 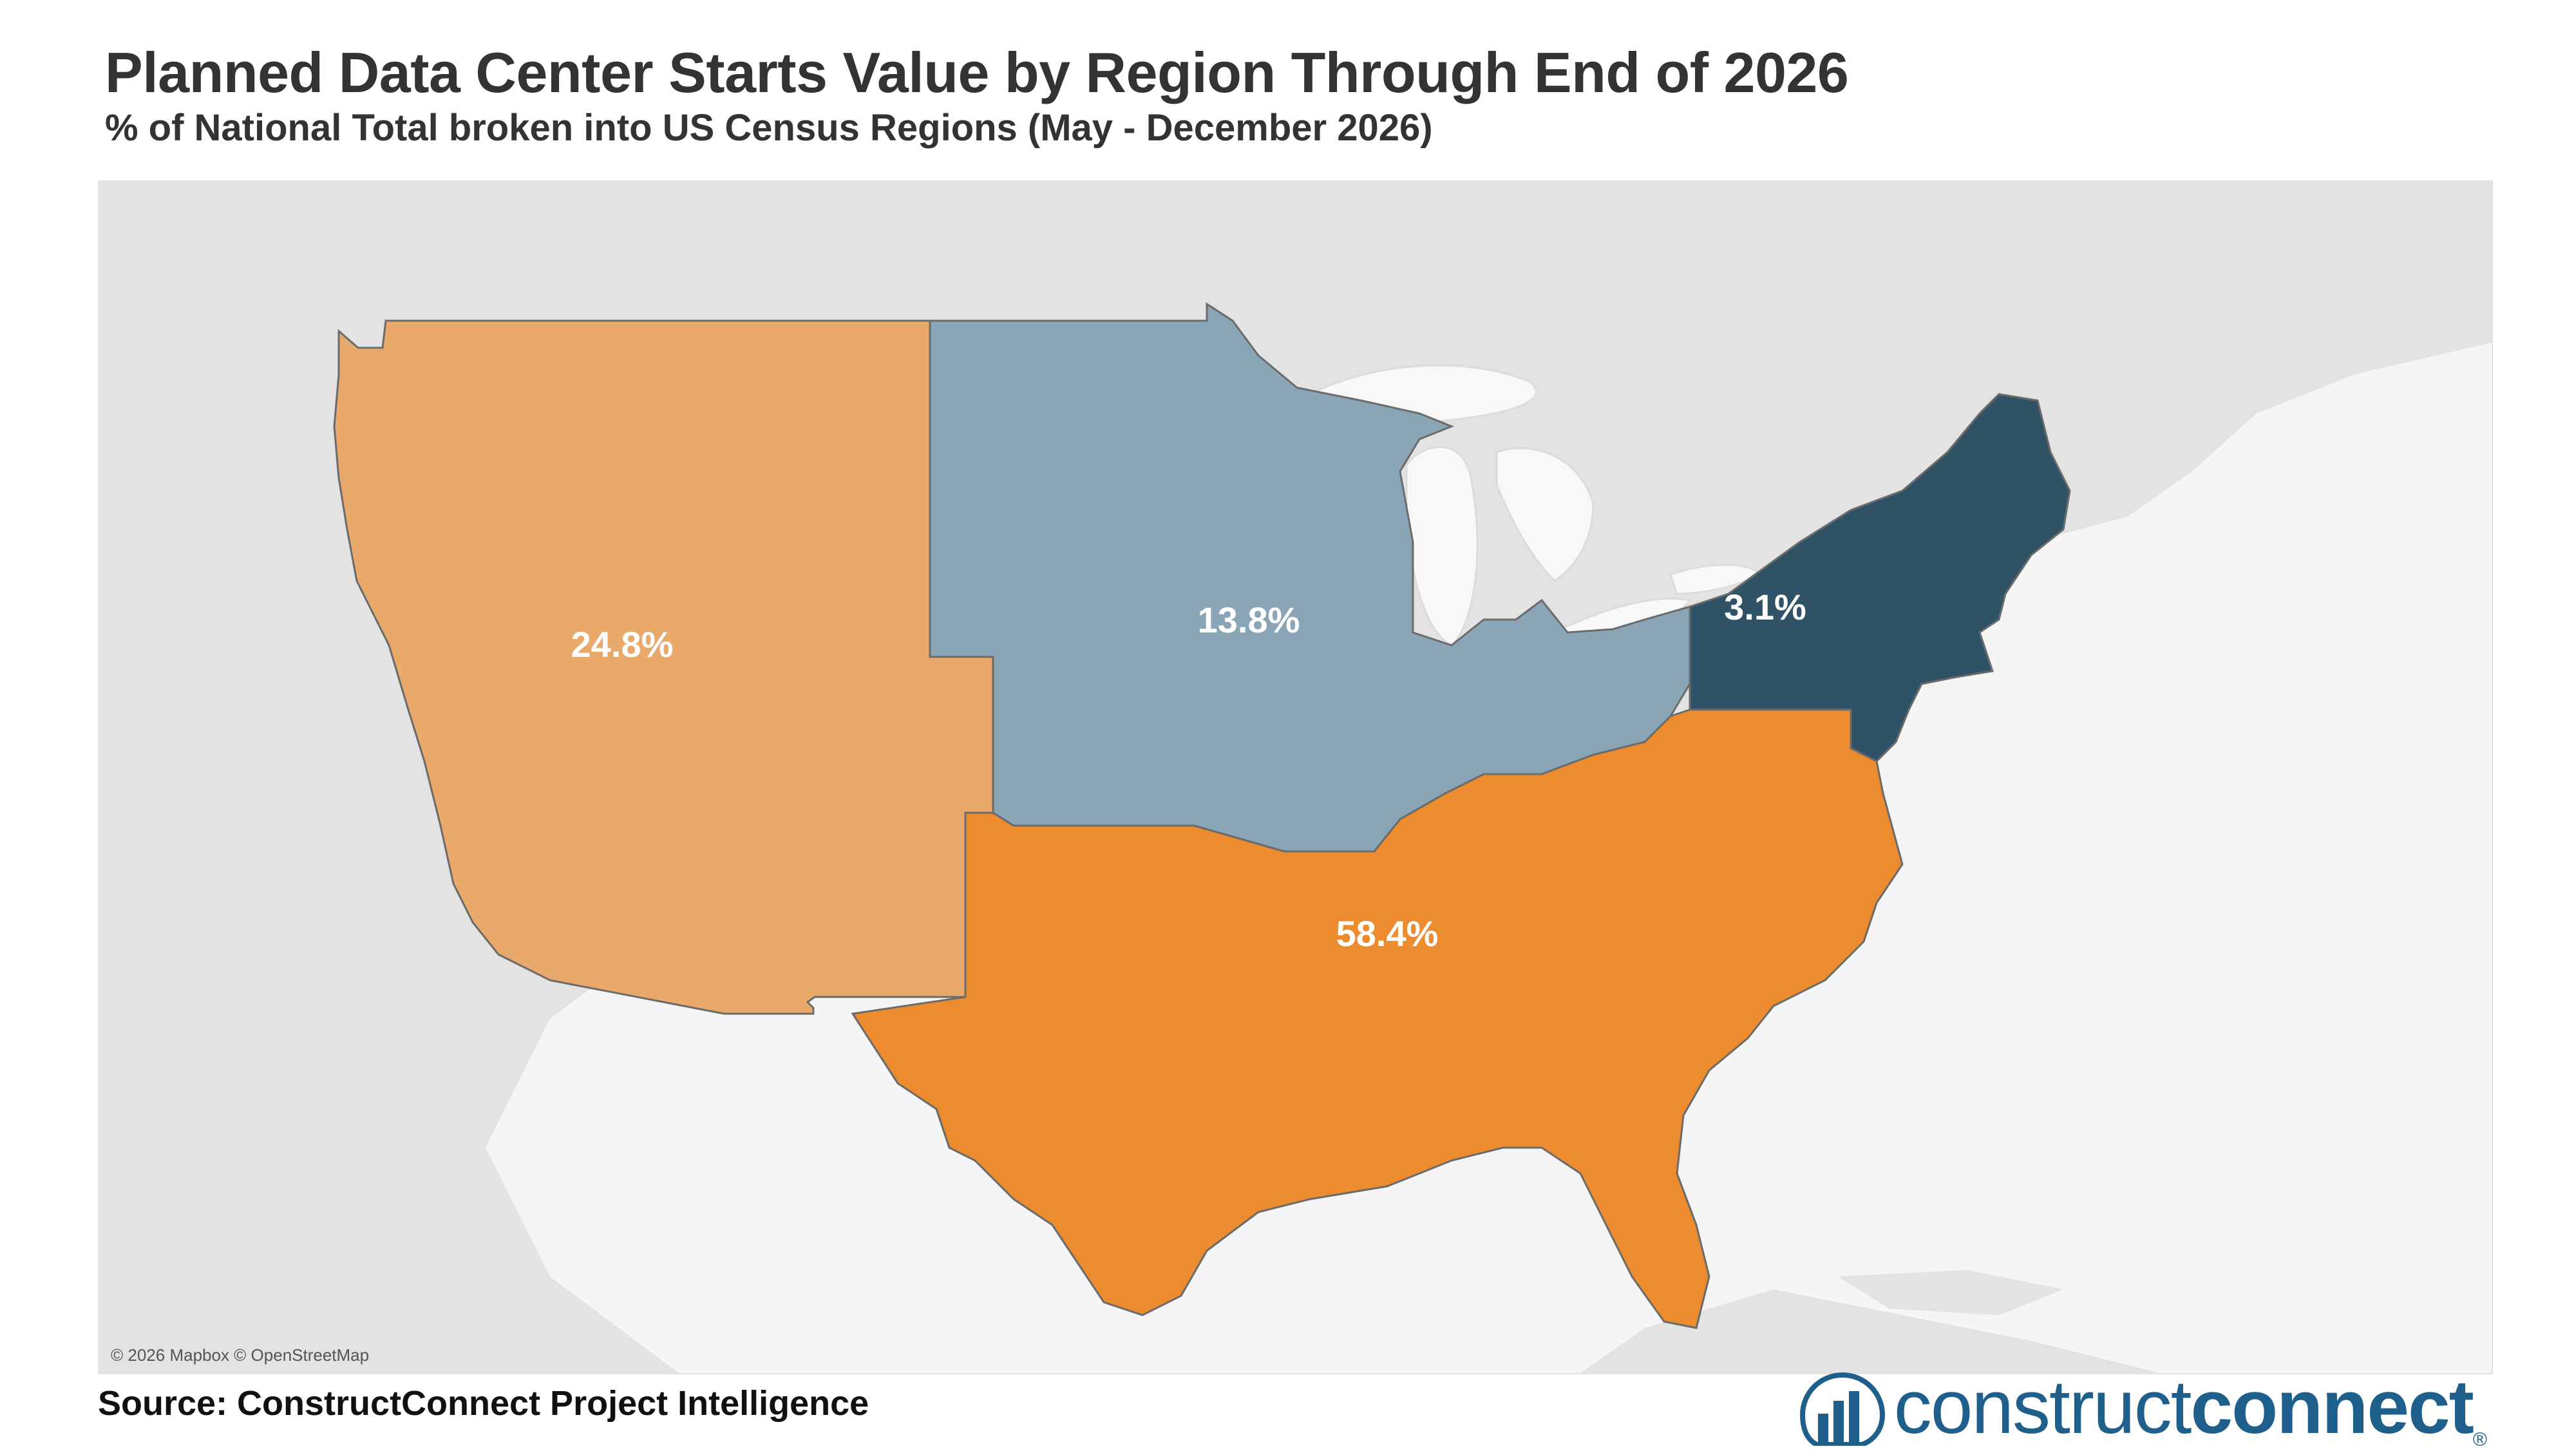 What do you see at coordinates (2043, 1407) in the screenshot?
I see `logo-text-construct: construct` at bounding box center [2043, 1407].